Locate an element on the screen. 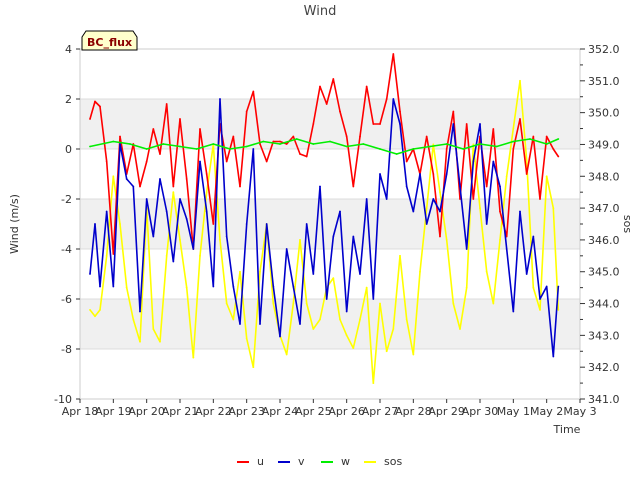 The image size is (640, 480). chart-title: Wind is located at coordinates (320, 11).